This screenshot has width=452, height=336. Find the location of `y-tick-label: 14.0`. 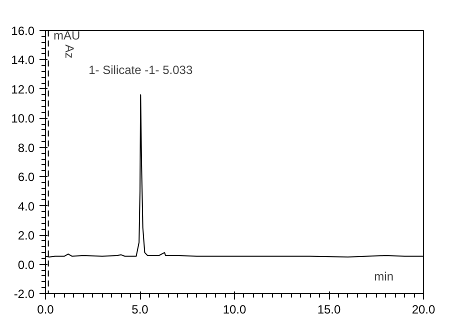

y-tick-label: 14.0 is located at coordinates (23, 60).